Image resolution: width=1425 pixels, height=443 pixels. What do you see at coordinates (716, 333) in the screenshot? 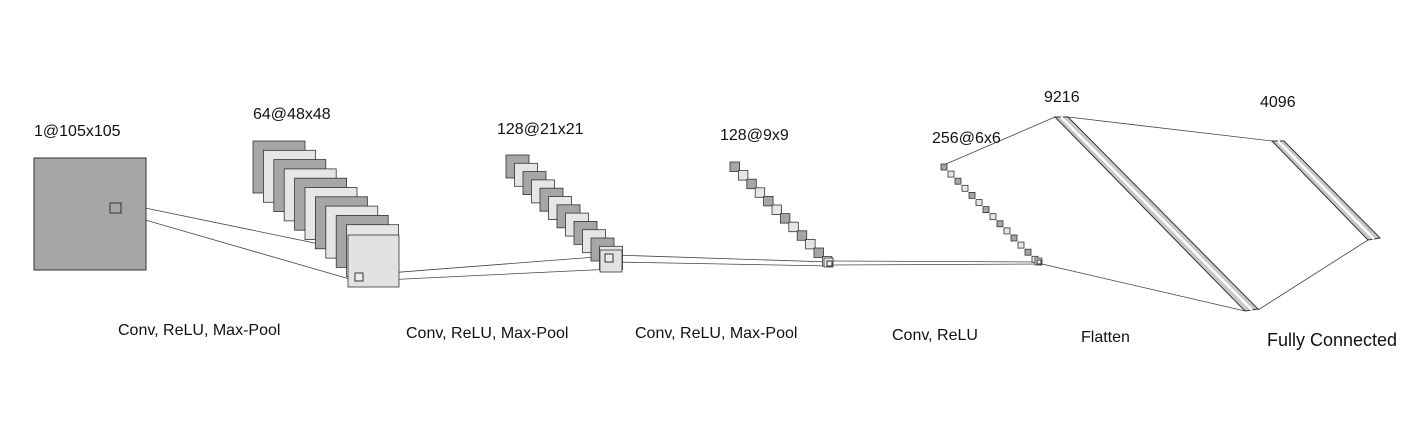
I see `operation-label-3: Conv, ReLU, Max-Pool` at bounding box center [716, 333].